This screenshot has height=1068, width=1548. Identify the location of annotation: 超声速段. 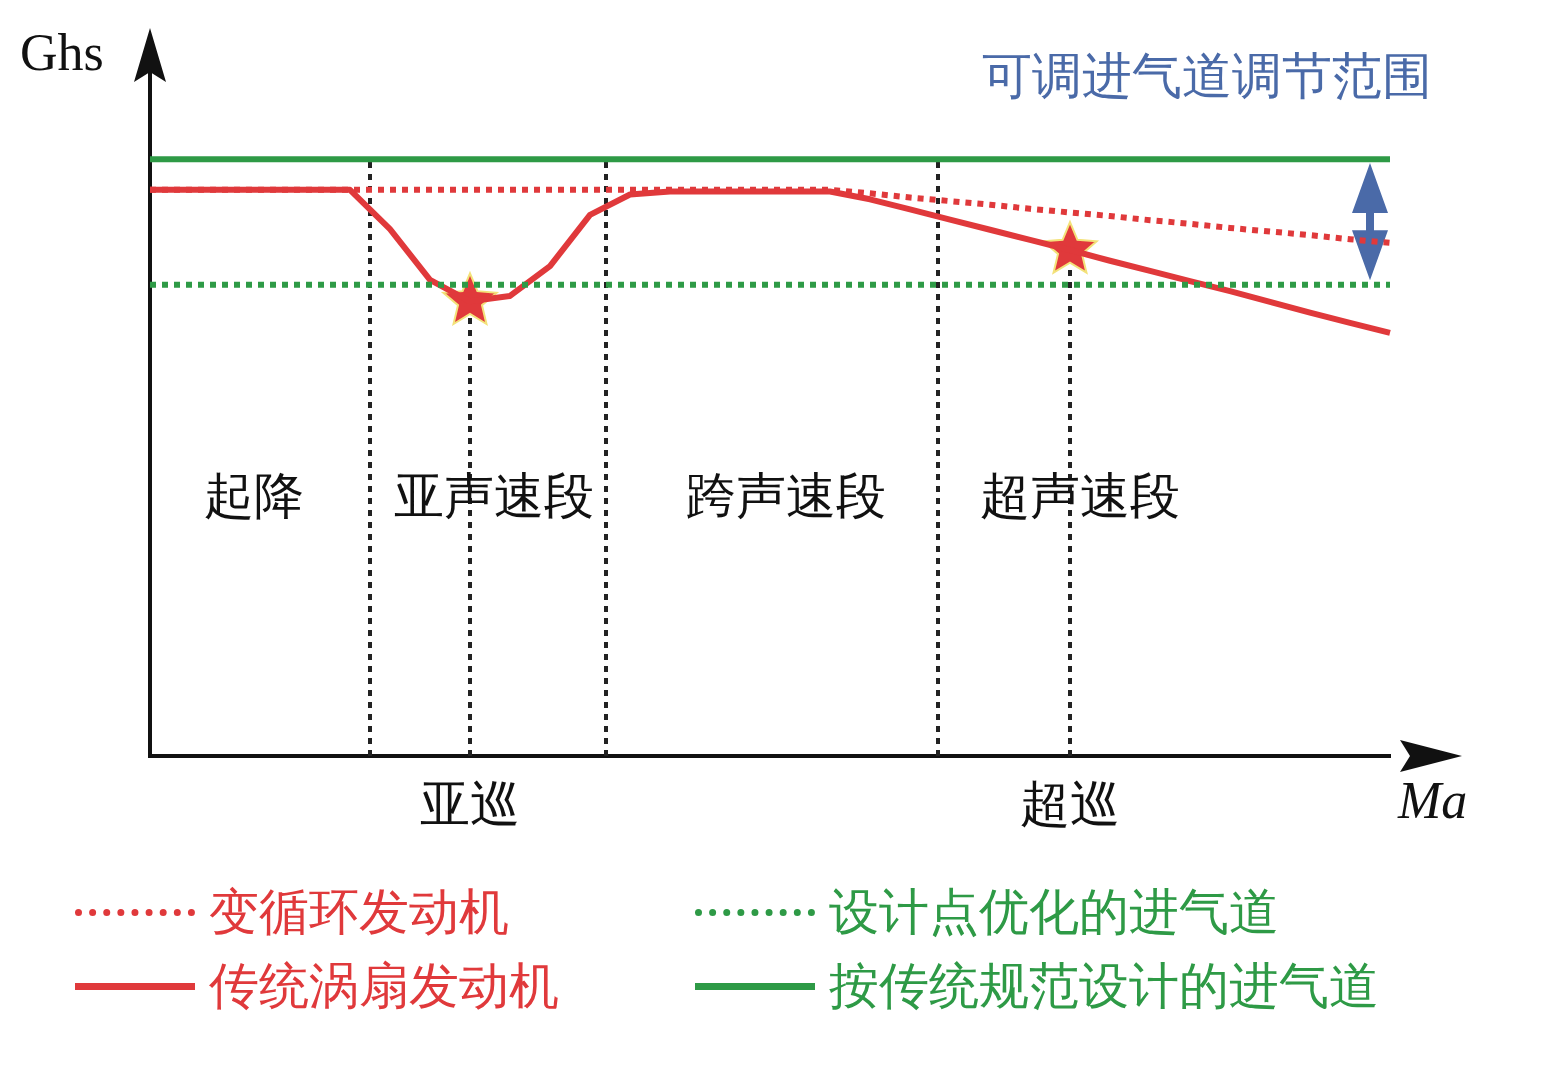
(1080, 495).